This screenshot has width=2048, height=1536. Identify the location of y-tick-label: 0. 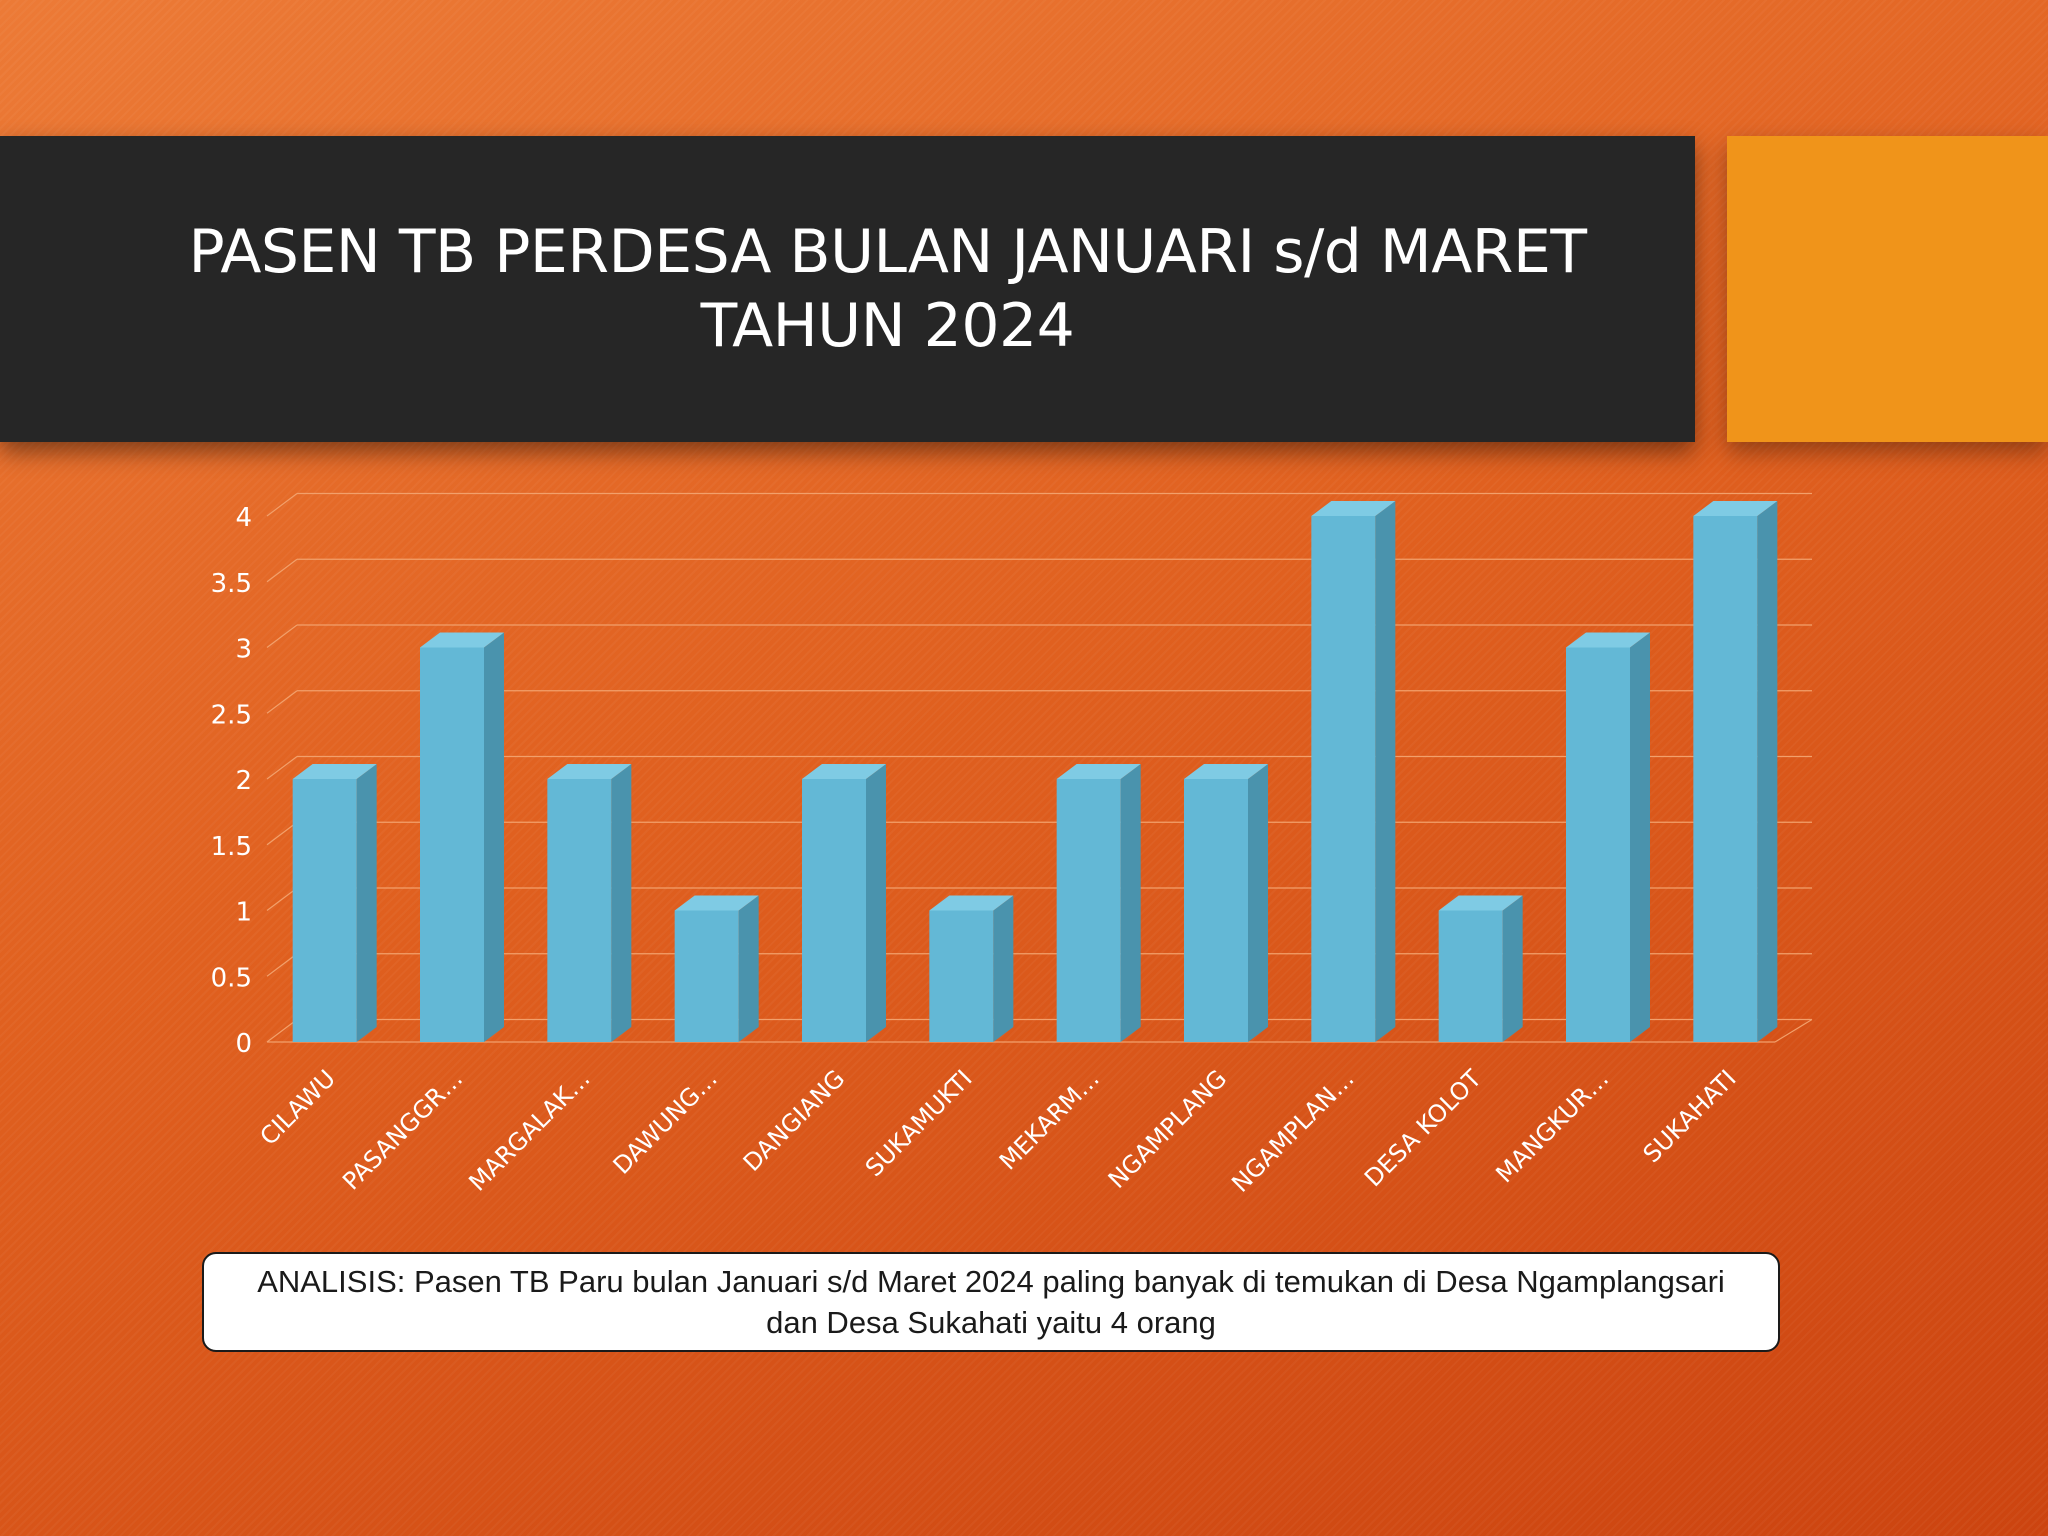
(243, 1044).